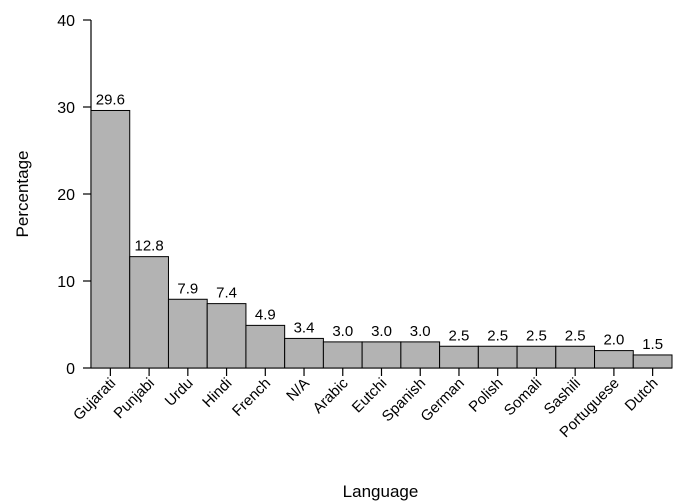 The image size is (681, 504). I want to click on bar-data-label: 7.9, so click(187, 288).